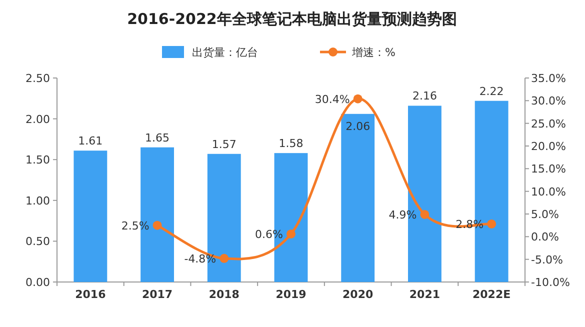 This screenshot has height=327, width=585. I want to click on y-tick-label: 1.00, so click(38, 201).